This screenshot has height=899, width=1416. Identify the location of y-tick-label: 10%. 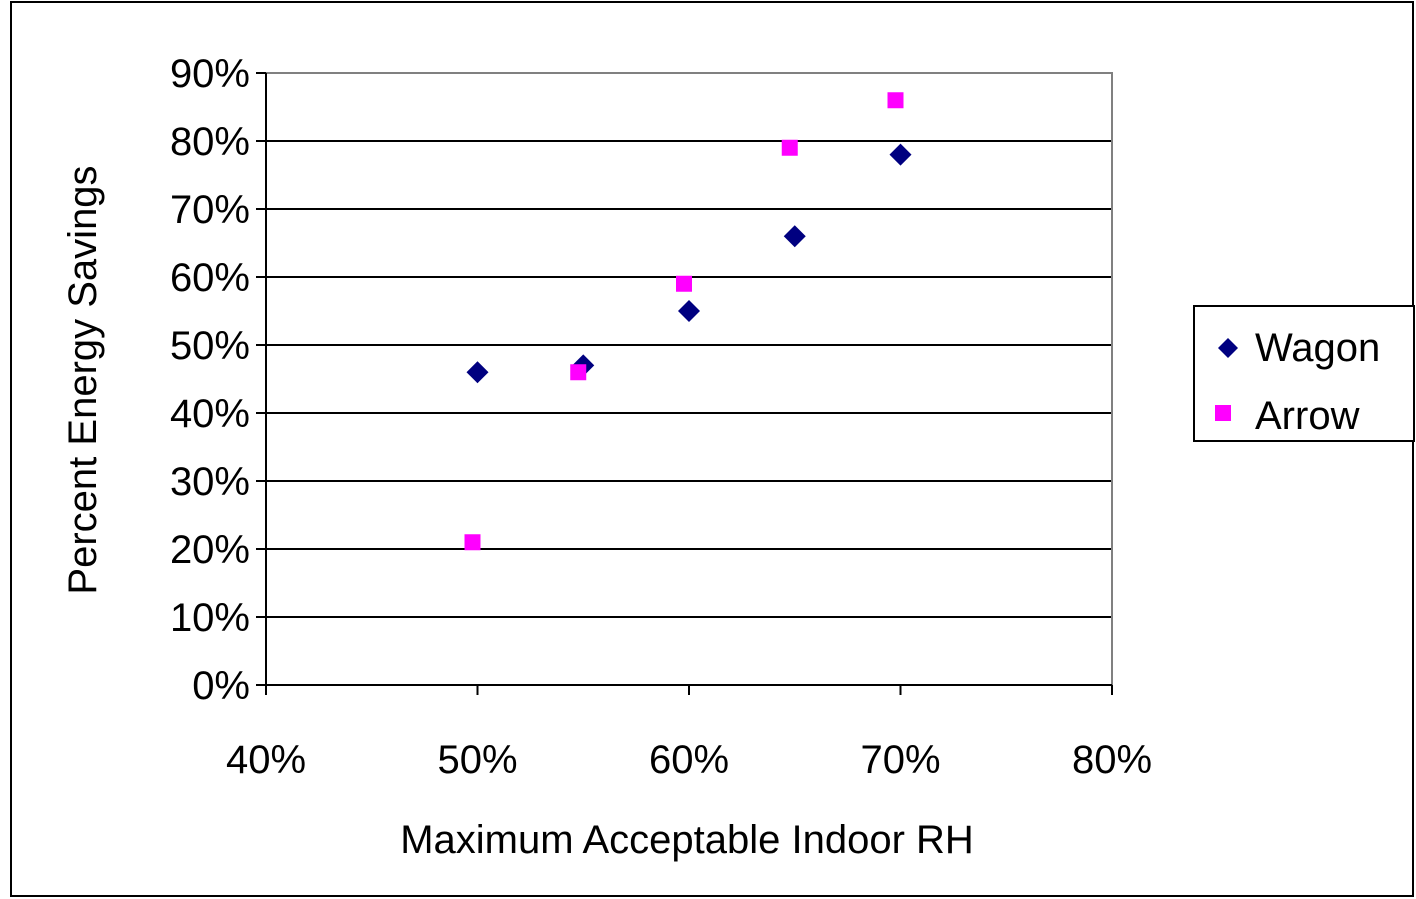
(210, 618).